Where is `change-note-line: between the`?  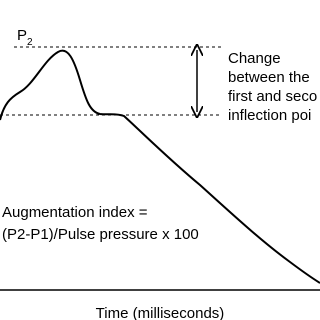 change-note-line: between the is located at coordinates (269, 77).